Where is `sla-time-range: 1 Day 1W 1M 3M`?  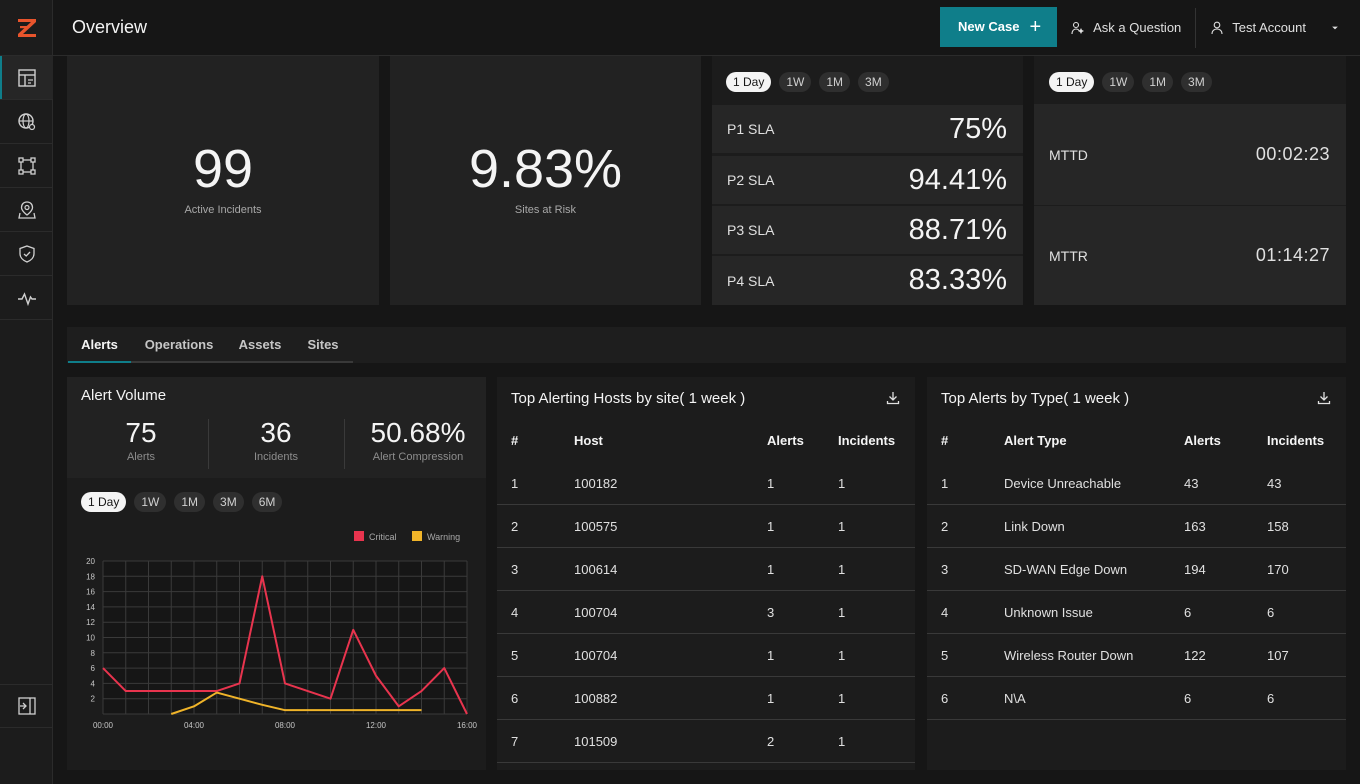 sla-time-range: 1 Day 1W 1M 3M is located at coordinates (807, 82).